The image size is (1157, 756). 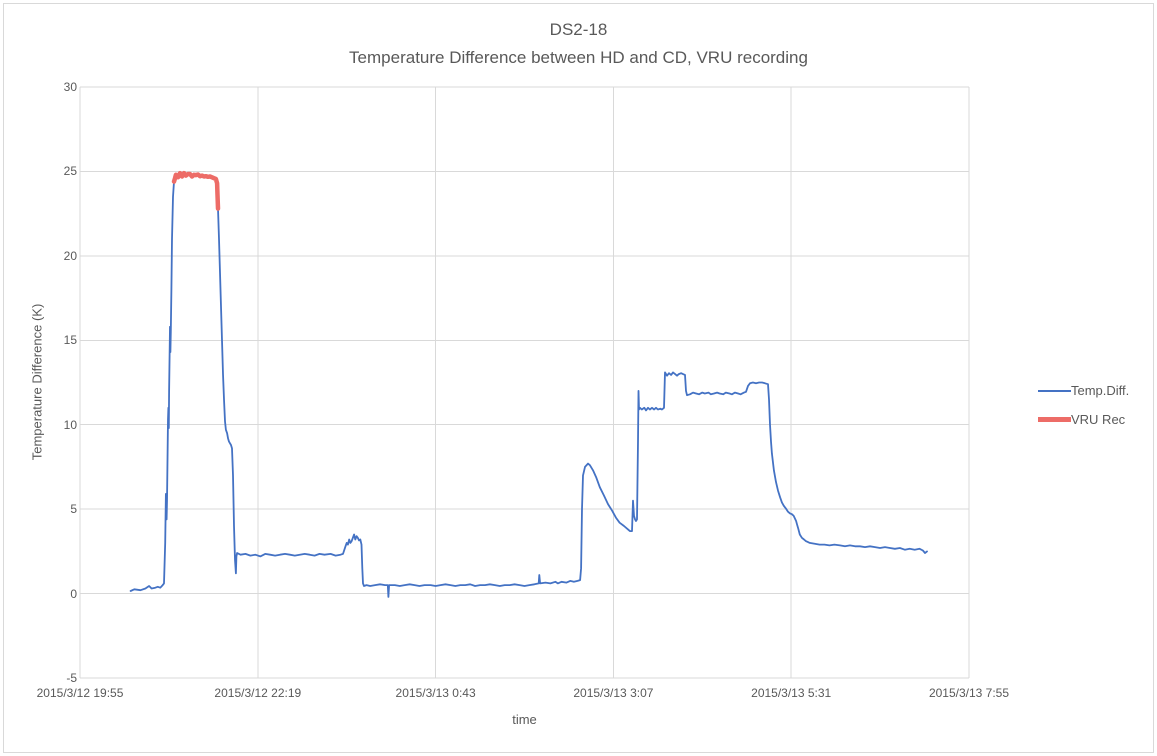 I want to click on y-tick-label: 5, so click(x=73, y=509).